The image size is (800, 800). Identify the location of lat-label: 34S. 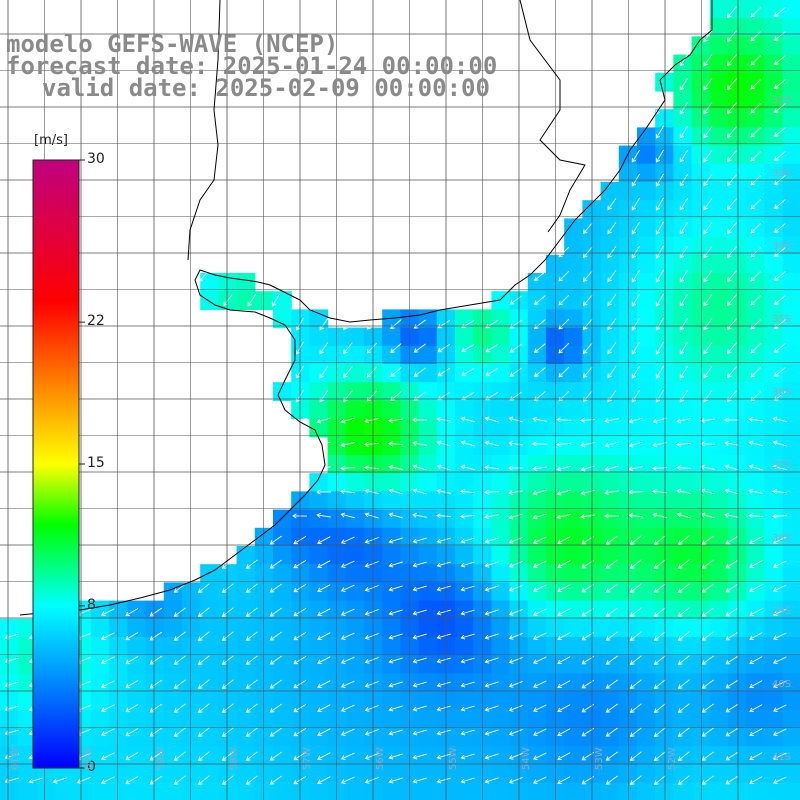
(782, 246).